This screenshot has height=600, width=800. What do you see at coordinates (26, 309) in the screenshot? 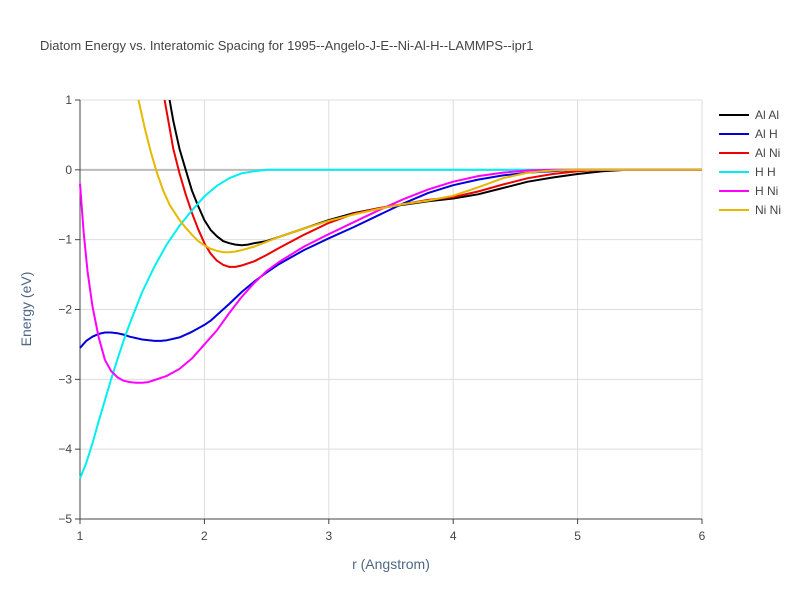
I see `y-axis-label: Energy (eV)` at bounding box center [26, 309].